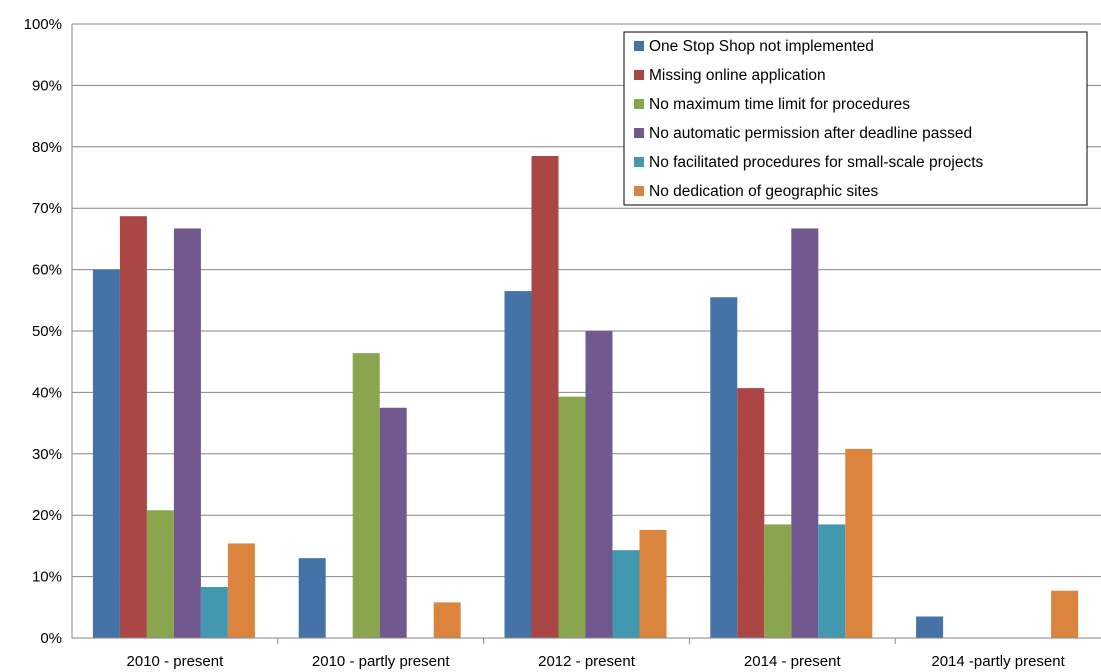  I want to click on legend-label: No dedication of geographic sites, so click(763, 191).